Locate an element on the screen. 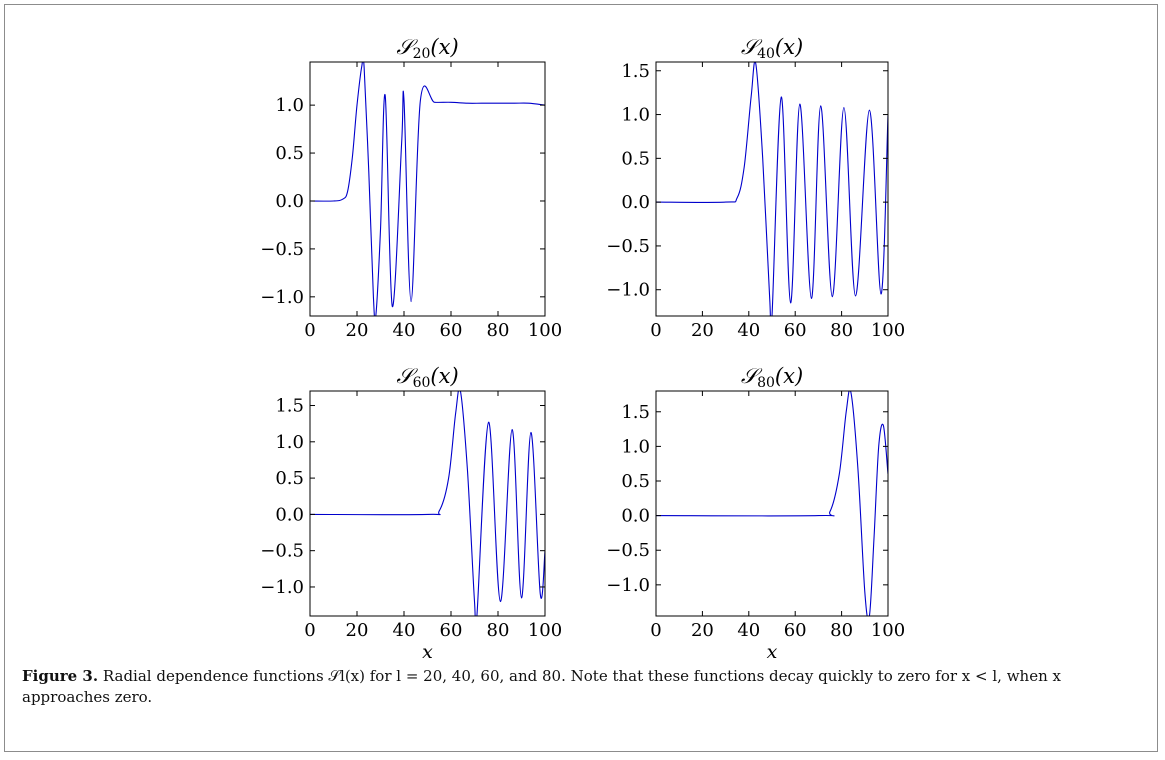  chart-title: 𝒮80(x) is located at coordinates (772, 377).